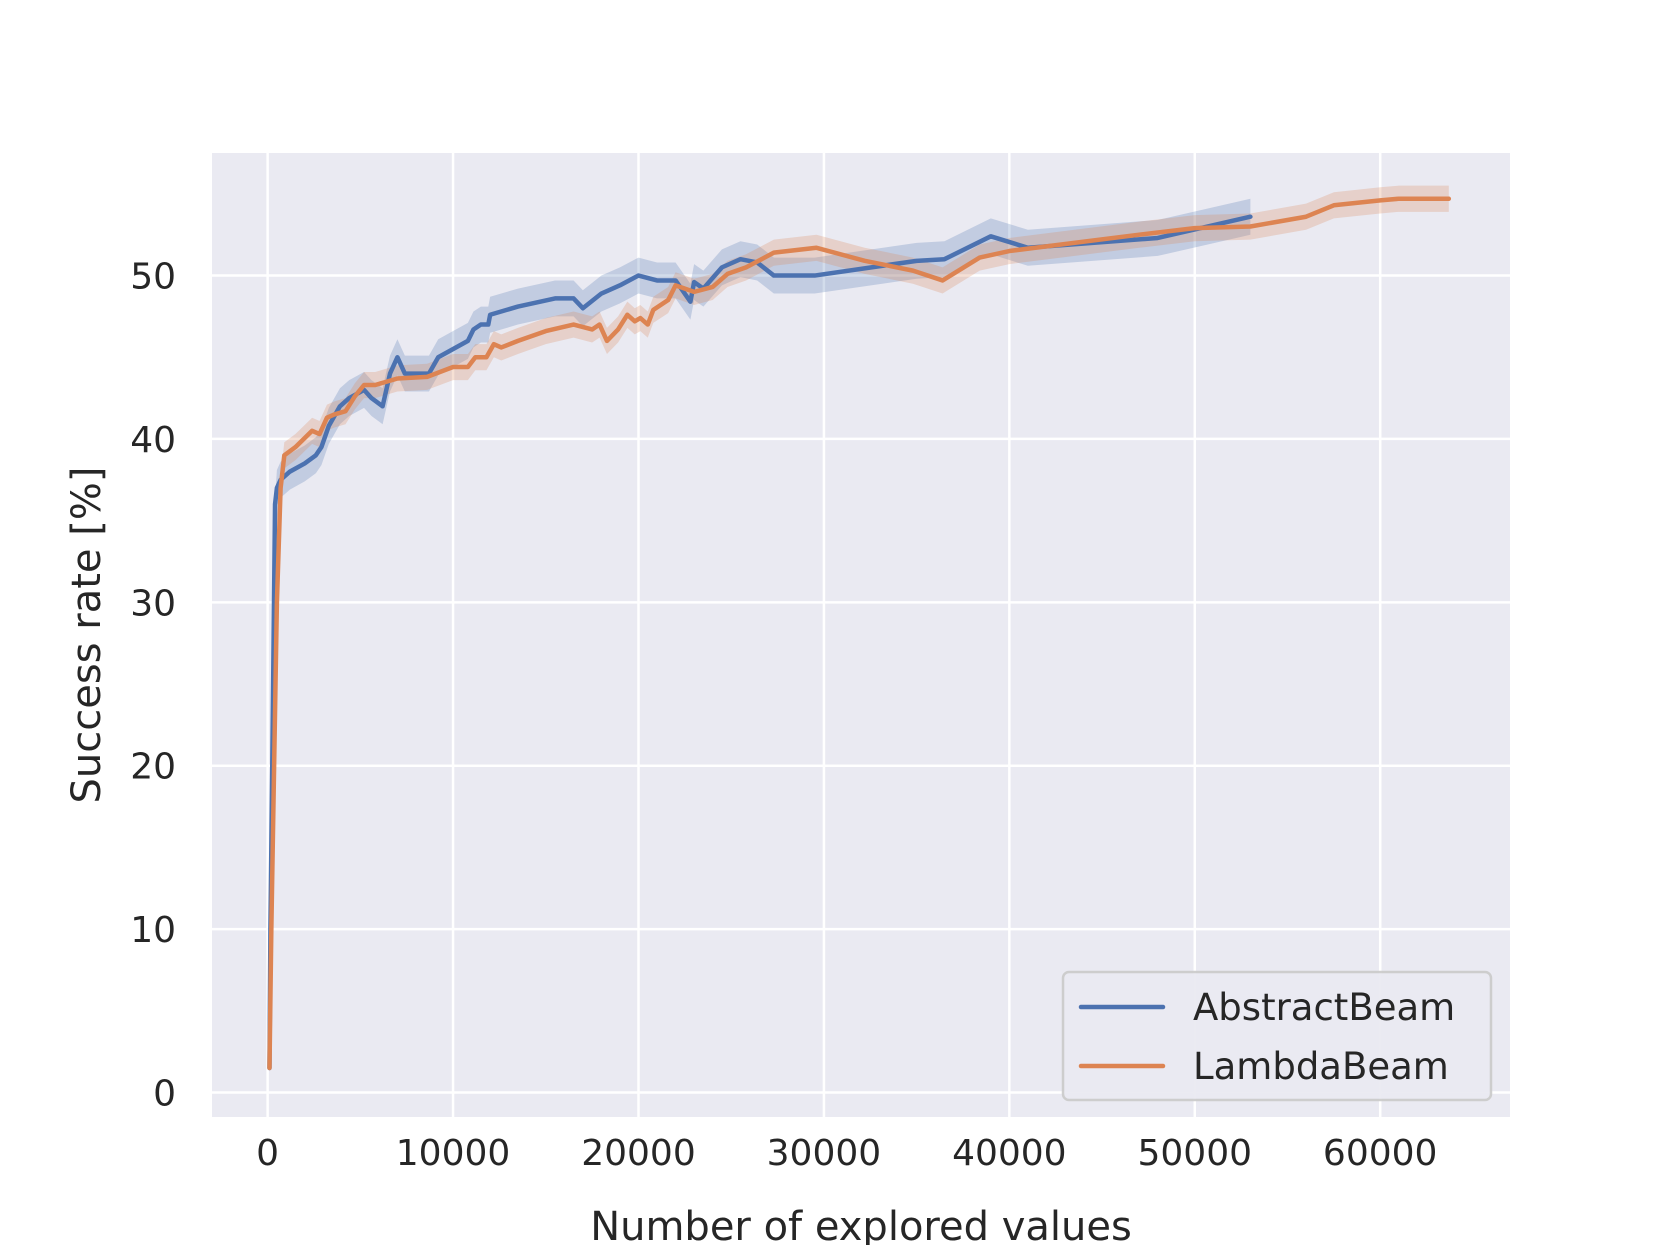 The height and width of the screenshot is (1245, 1660). I want to click on y-tick-label: 30, so click(153, 603).